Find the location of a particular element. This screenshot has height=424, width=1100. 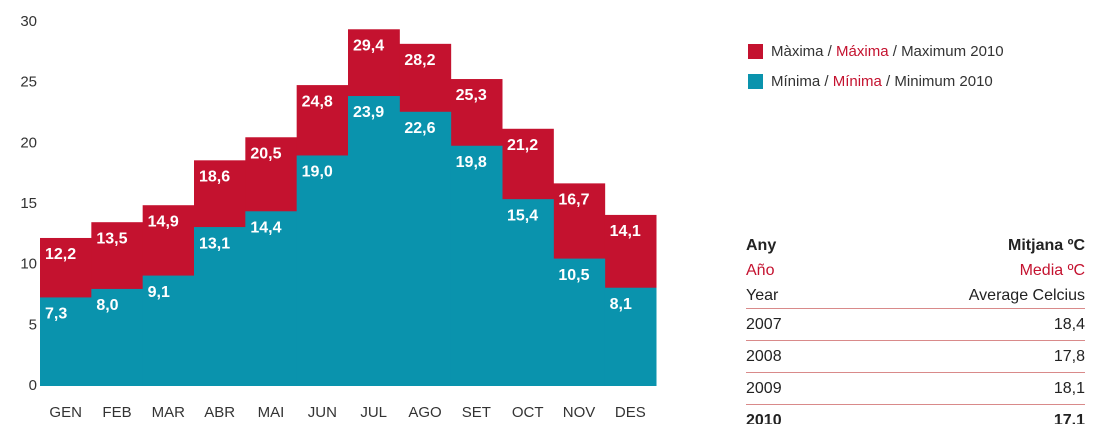

value-label: 25,3 is located at coordinates (471, 95).